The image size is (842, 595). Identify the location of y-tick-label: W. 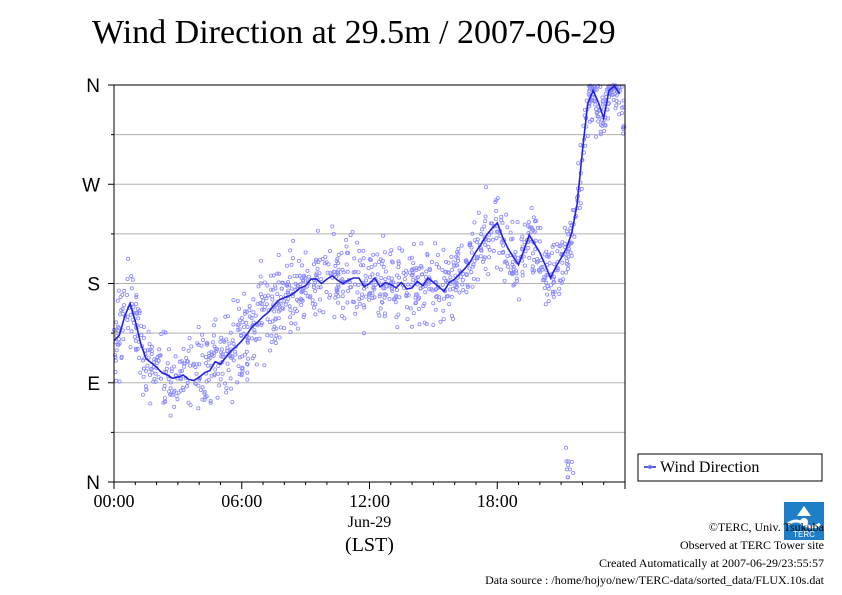
(91, 185).